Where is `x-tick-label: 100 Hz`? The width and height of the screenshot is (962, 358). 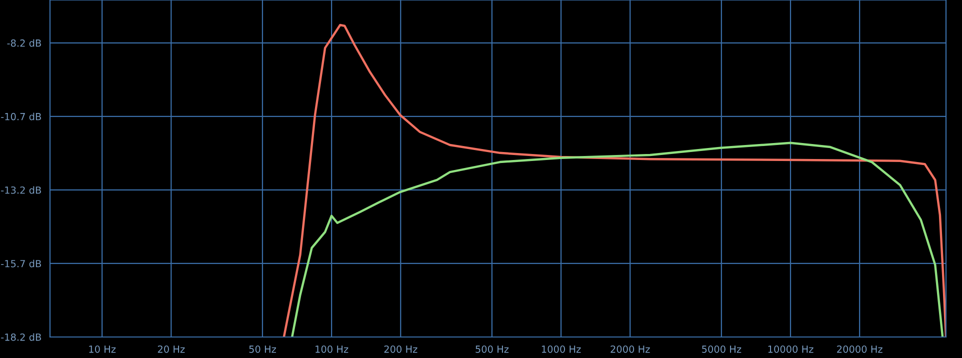
x-tick-label: 100 Hz is located at coordinates (332, 349).